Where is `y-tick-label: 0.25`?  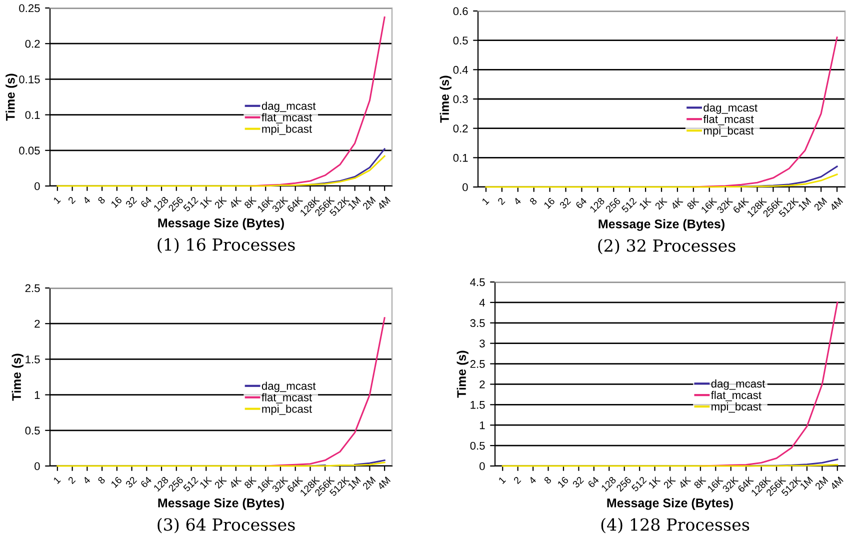 y-tick-label: 0.25 is located at coordinates (29, 8).